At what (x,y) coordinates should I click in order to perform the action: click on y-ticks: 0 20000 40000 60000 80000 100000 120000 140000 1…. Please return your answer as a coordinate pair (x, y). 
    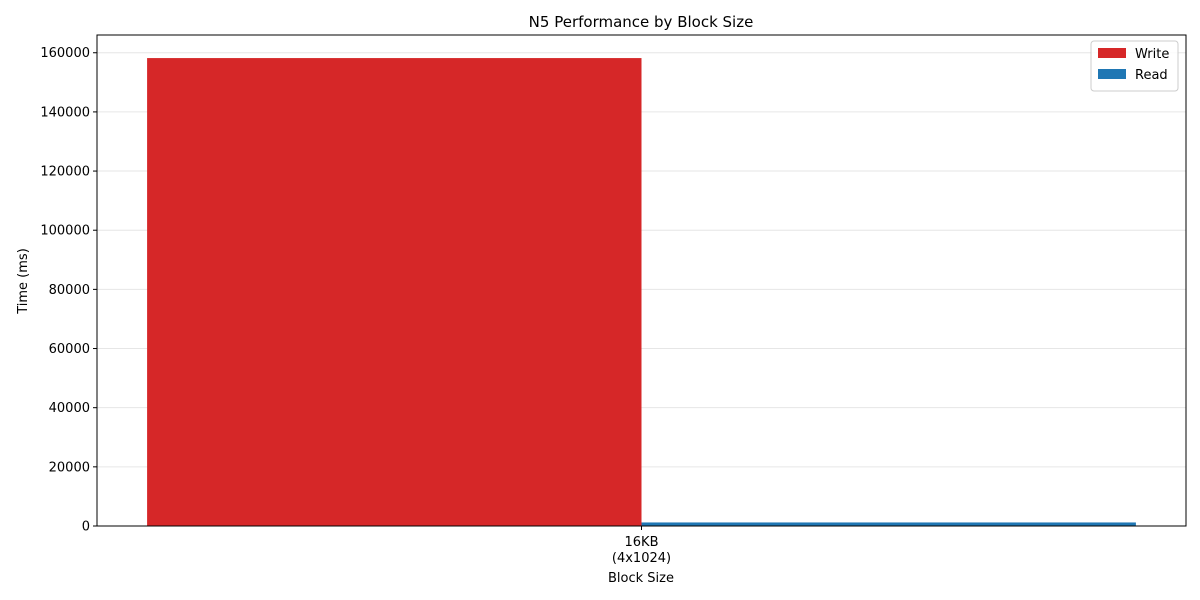
    Looking at the image, I should click on (68, 290).